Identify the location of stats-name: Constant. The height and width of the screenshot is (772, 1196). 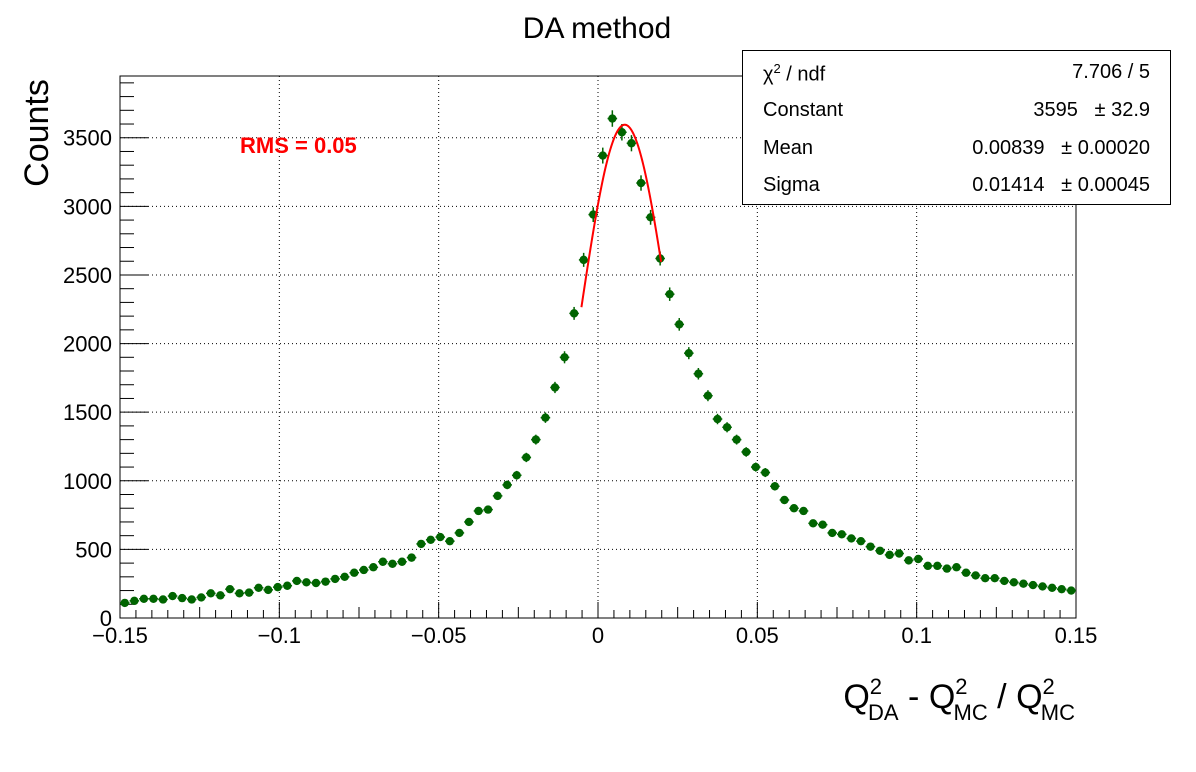
(803, 110).